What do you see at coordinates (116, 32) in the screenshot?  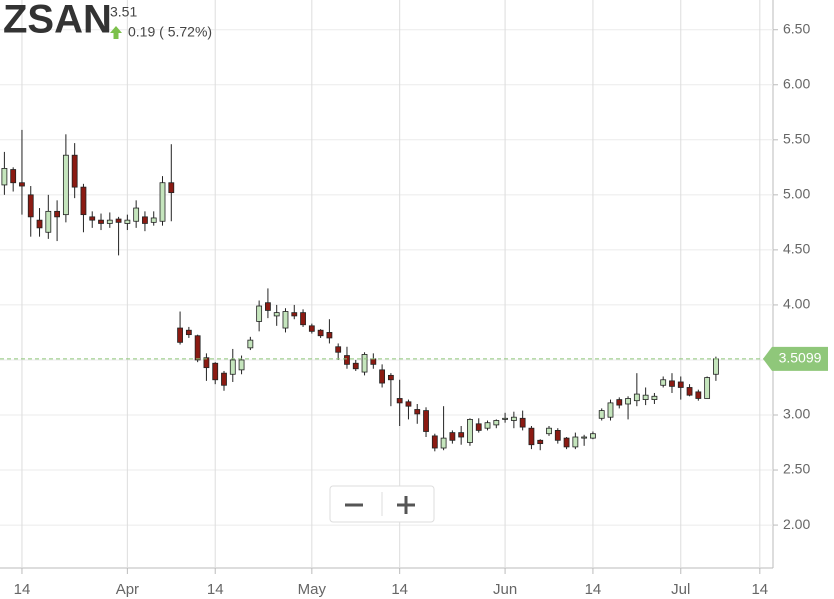 I see `up-arrow` at bounding box center [116, 32].